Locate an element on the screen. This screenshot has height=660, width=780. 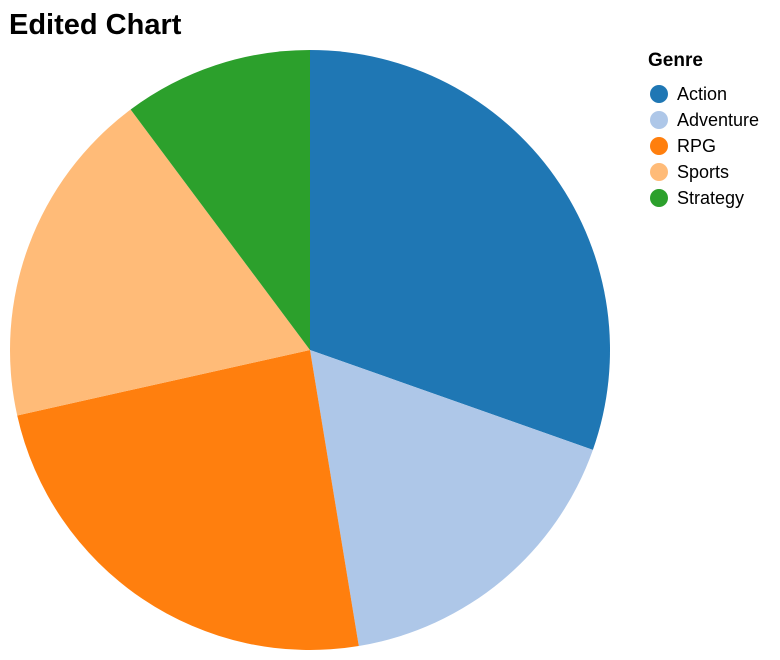
legend-label-action: Action is located at coordinates (702, 93).